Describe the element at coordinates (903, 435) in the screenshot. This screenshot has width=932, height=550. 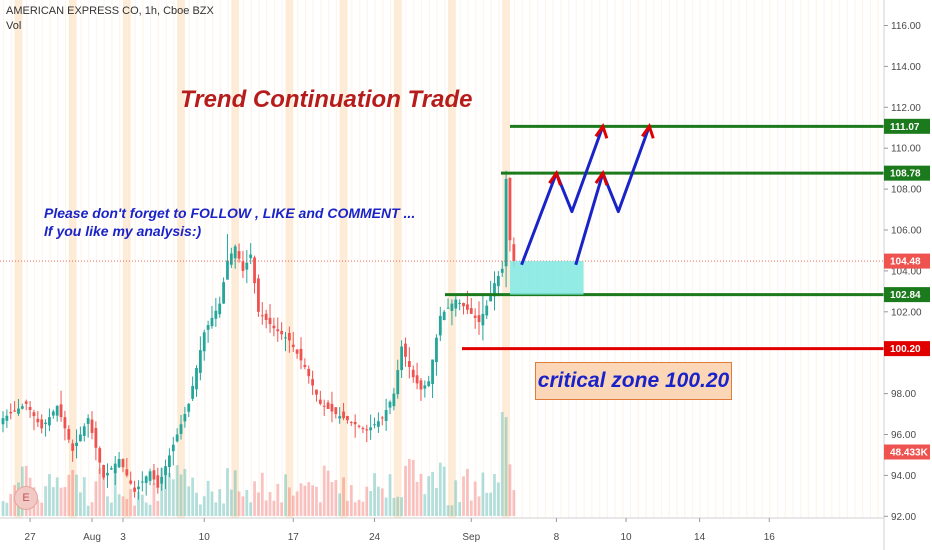
I see `price-tick-label: 96.00` at that location.